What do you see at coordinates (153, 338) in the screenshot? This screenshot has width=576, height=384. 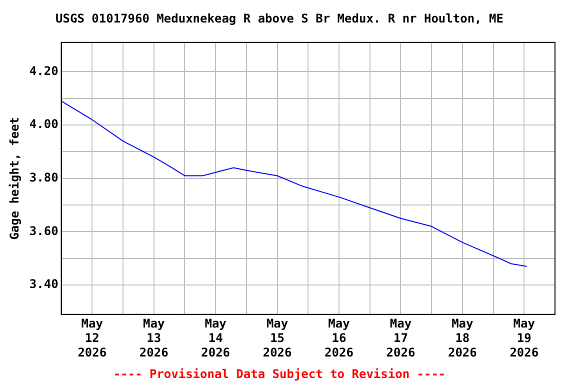 I see `x-tick-label: May 13 2026` at bounding box center [153, 338].